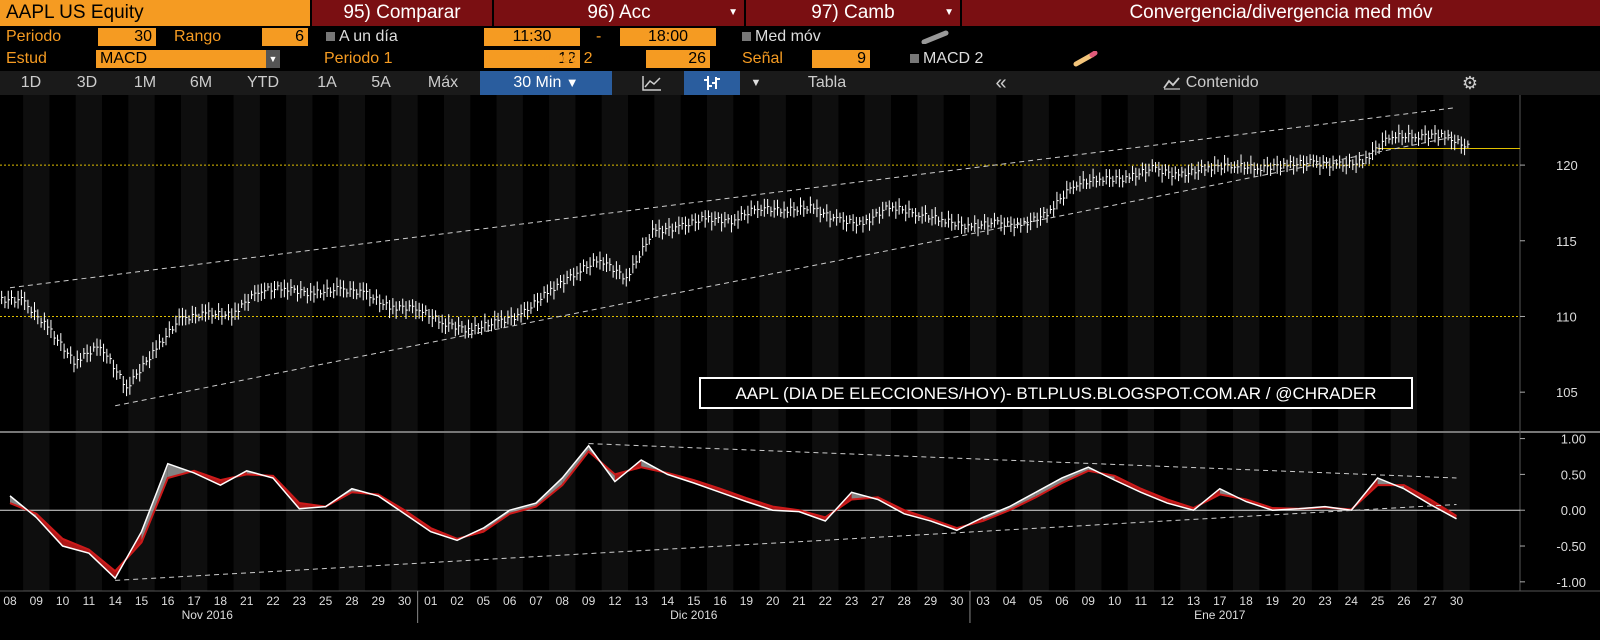  Describe the element at coordinates (352, 601) in the screenshot. I see `date-tick-label: 28` at that location.